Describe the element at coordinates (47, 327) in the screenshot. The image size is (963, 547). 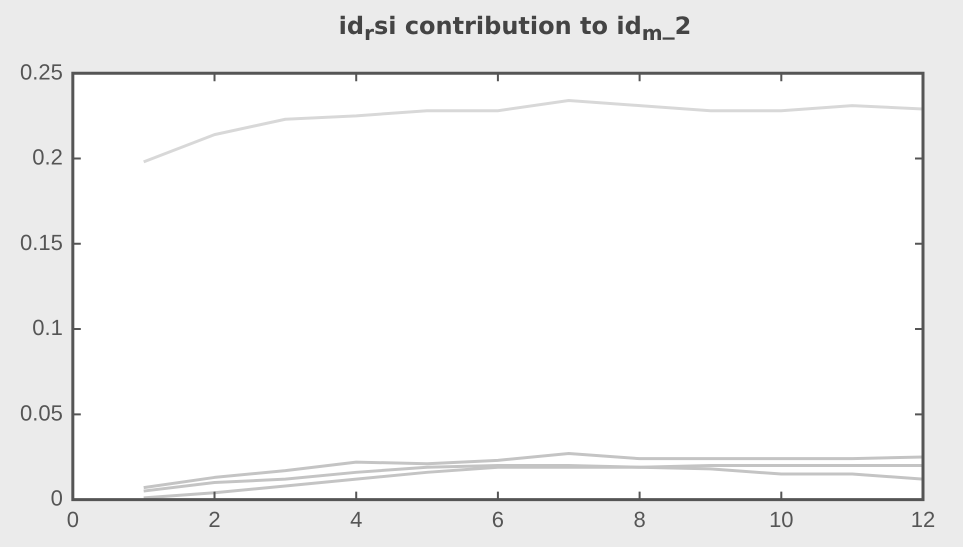
I see `y-tick-label: 0.1` at that location.